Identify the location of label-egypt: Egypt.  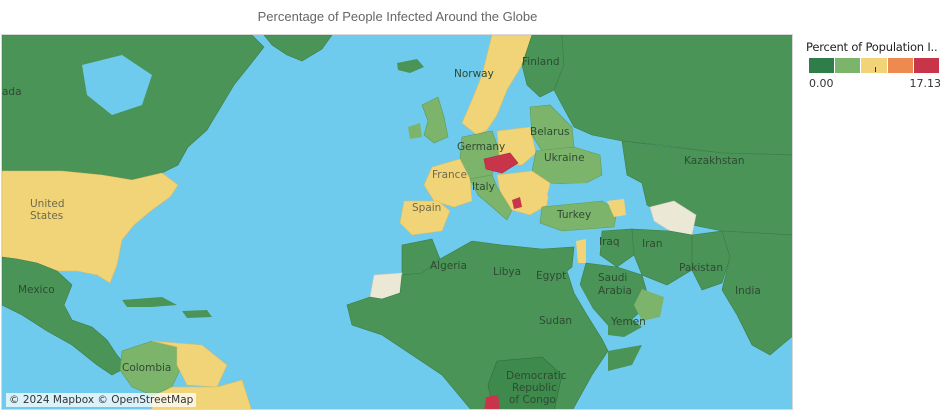
(551, 276).